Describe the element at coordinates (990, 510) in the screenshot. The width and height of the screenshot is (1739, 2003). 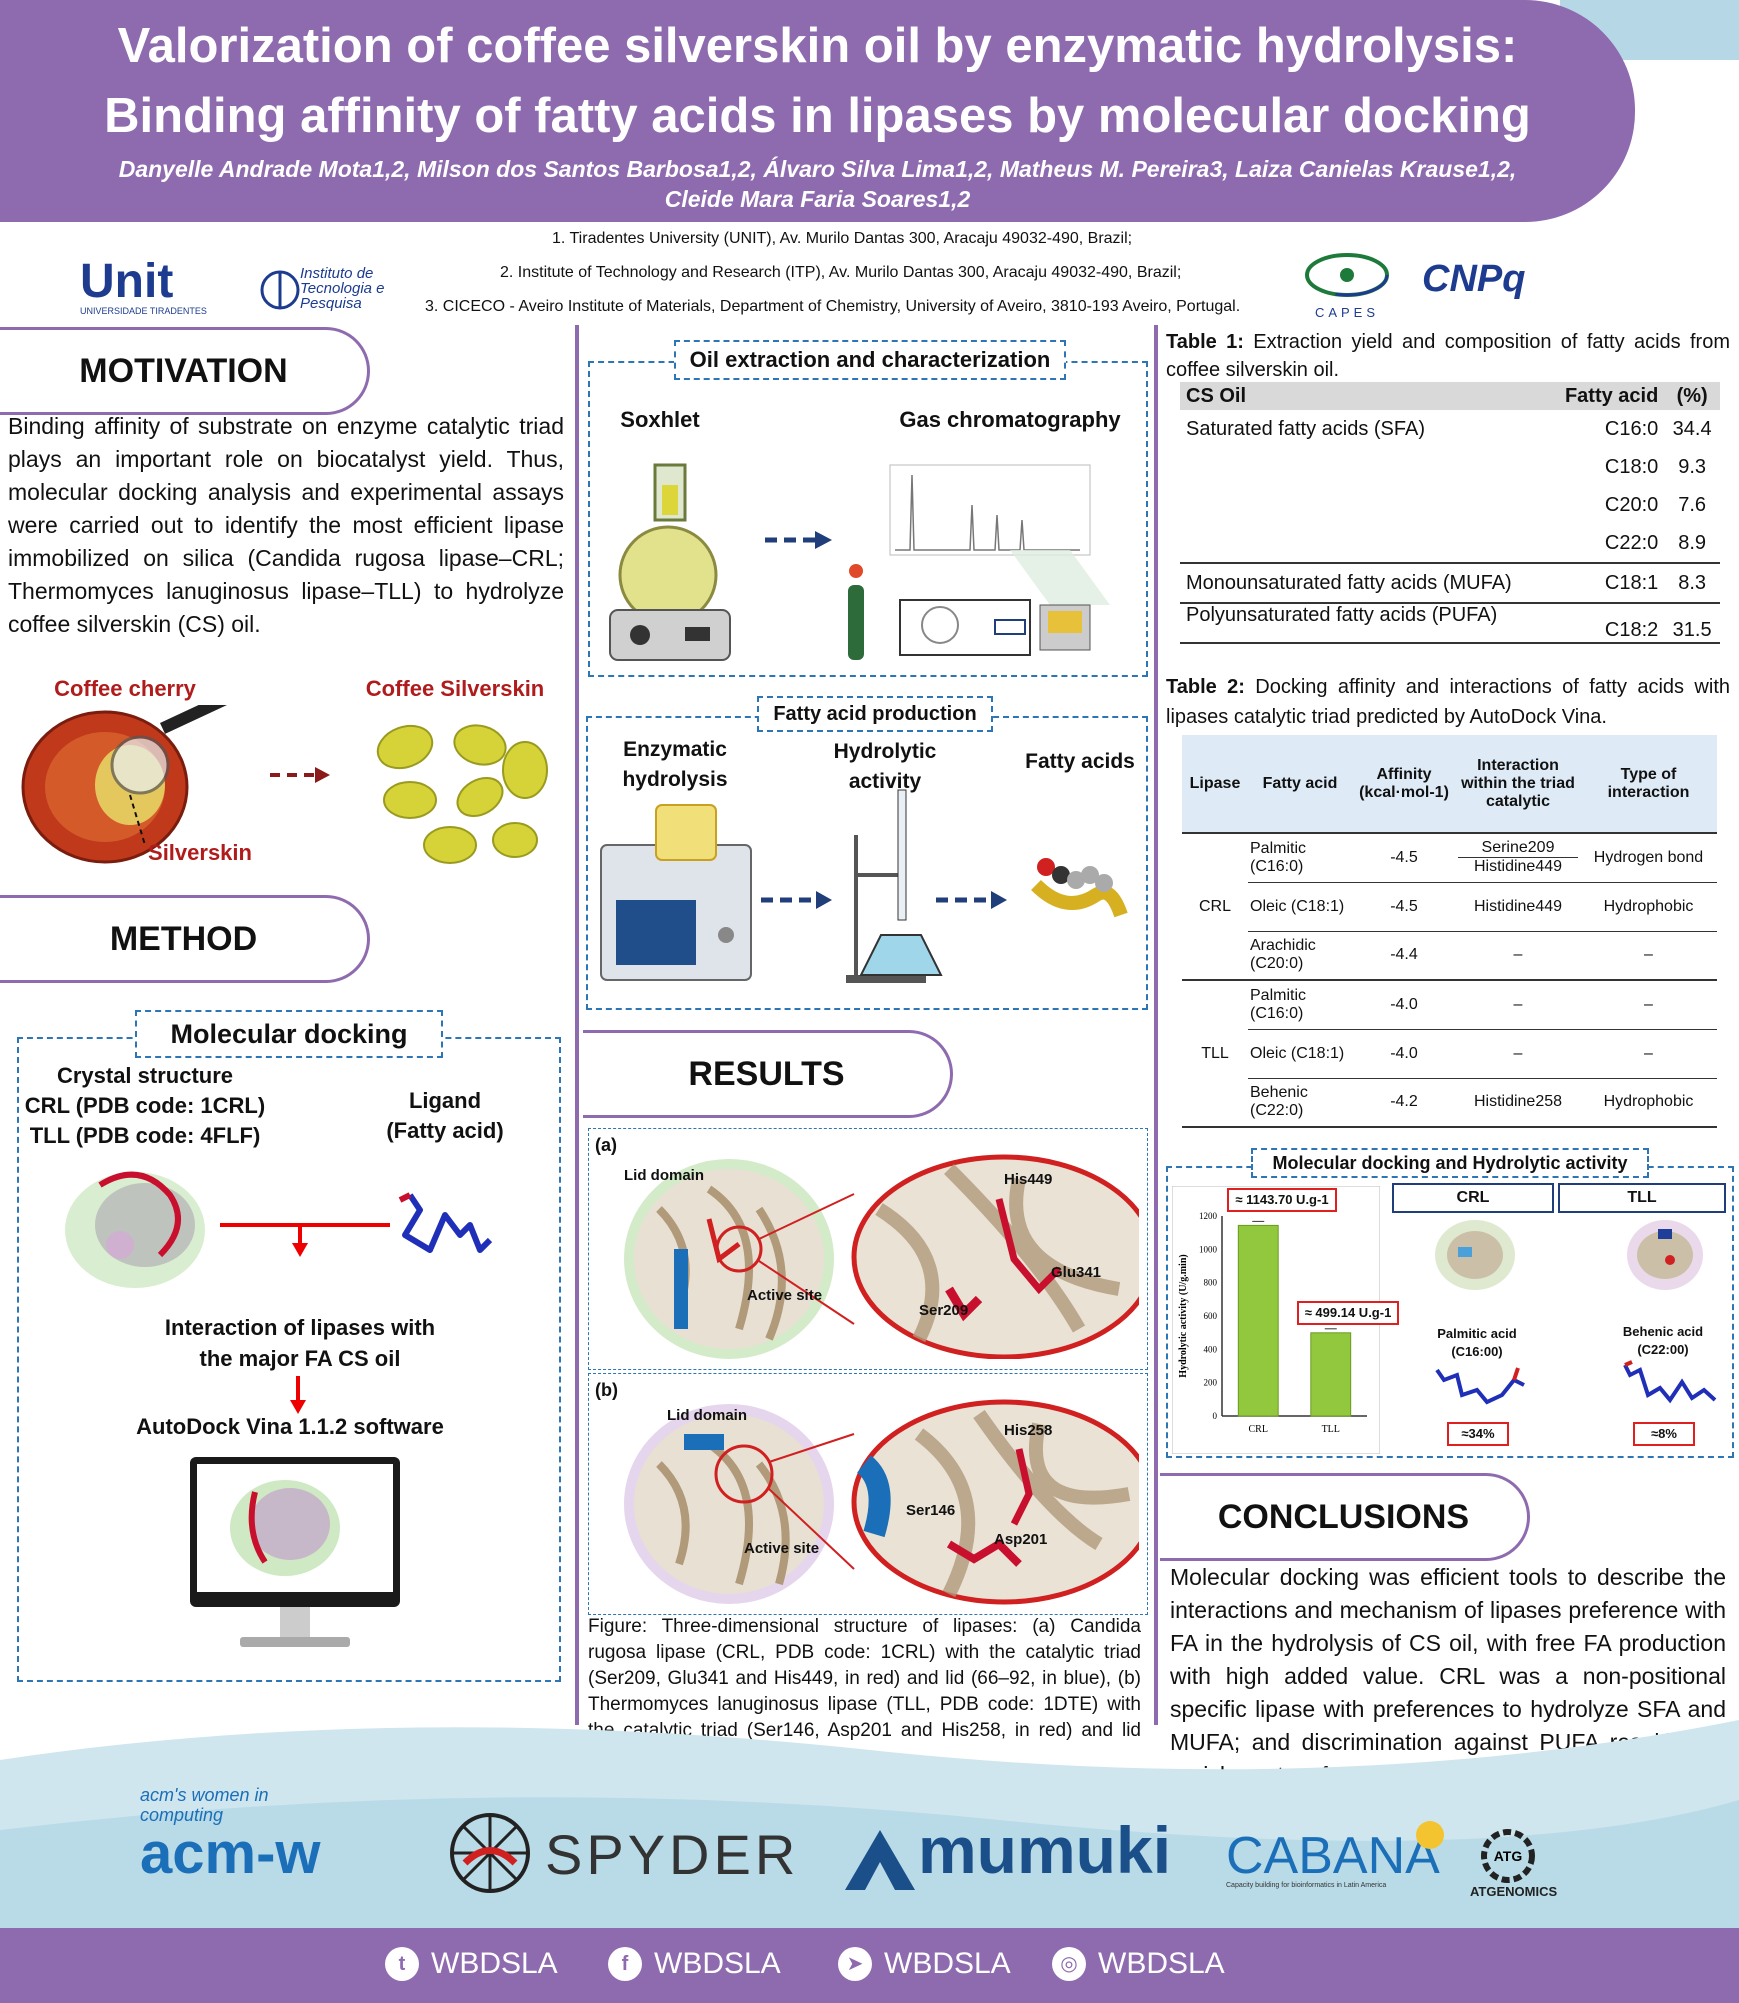
I see `chromatogram-image` at that location.